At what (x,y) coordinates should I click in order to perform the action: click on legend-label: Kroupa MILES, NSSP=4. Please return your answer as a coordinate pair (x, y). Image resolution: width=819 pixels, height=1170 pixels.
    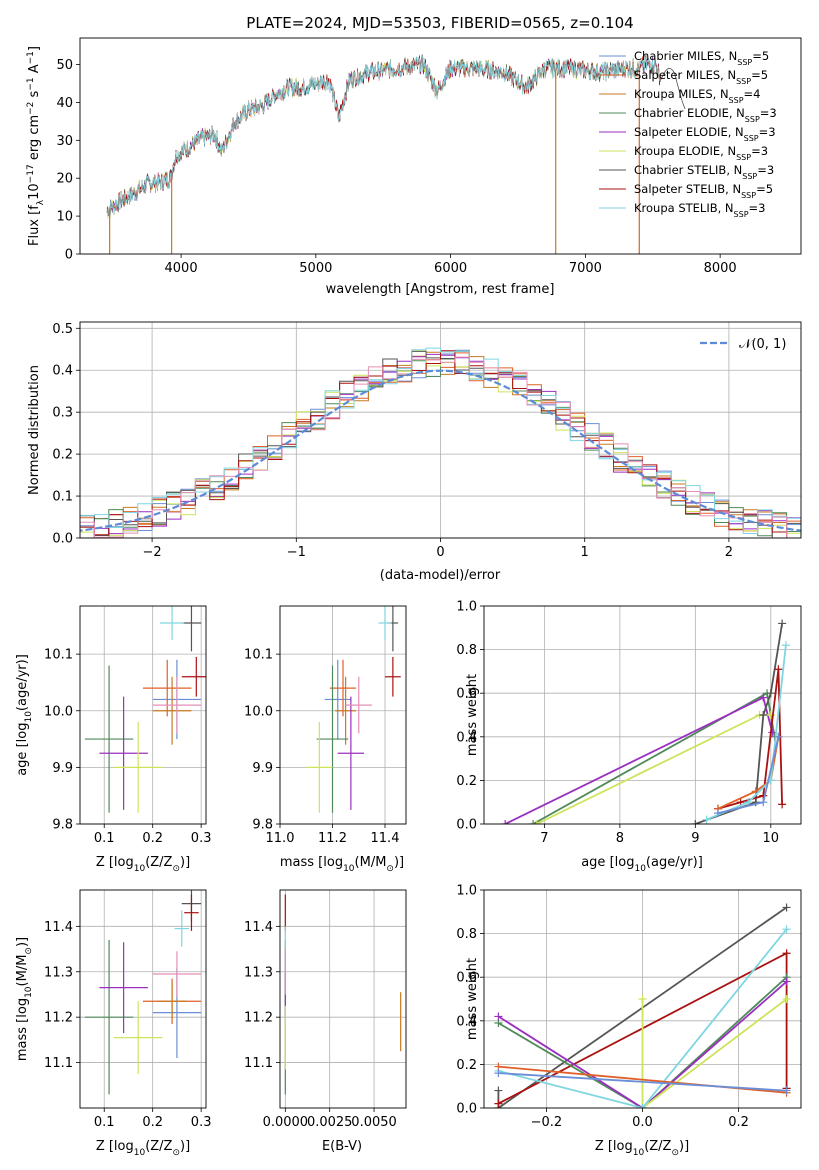
    Looking at the image, I should click on (697, 96).